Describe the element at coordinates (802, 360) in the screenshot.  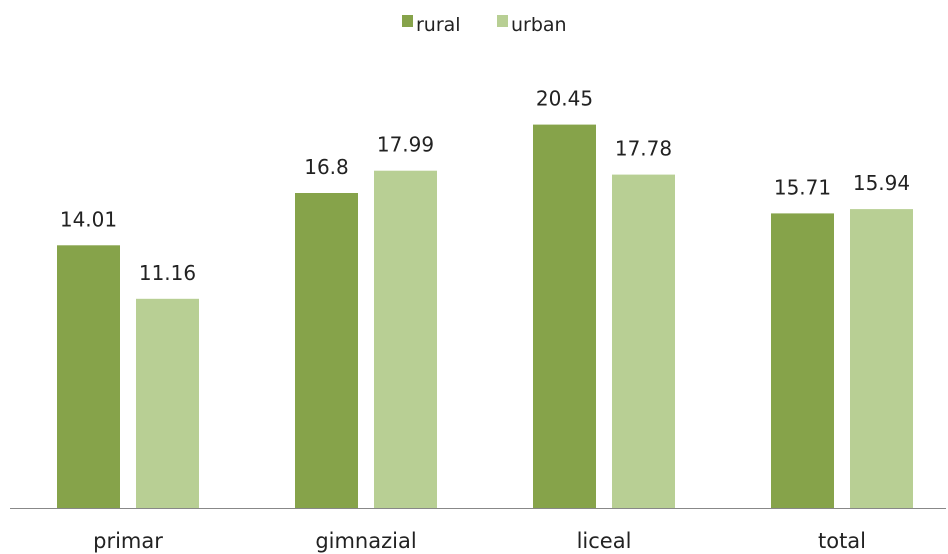
I see `bar-rural-total` at that location.